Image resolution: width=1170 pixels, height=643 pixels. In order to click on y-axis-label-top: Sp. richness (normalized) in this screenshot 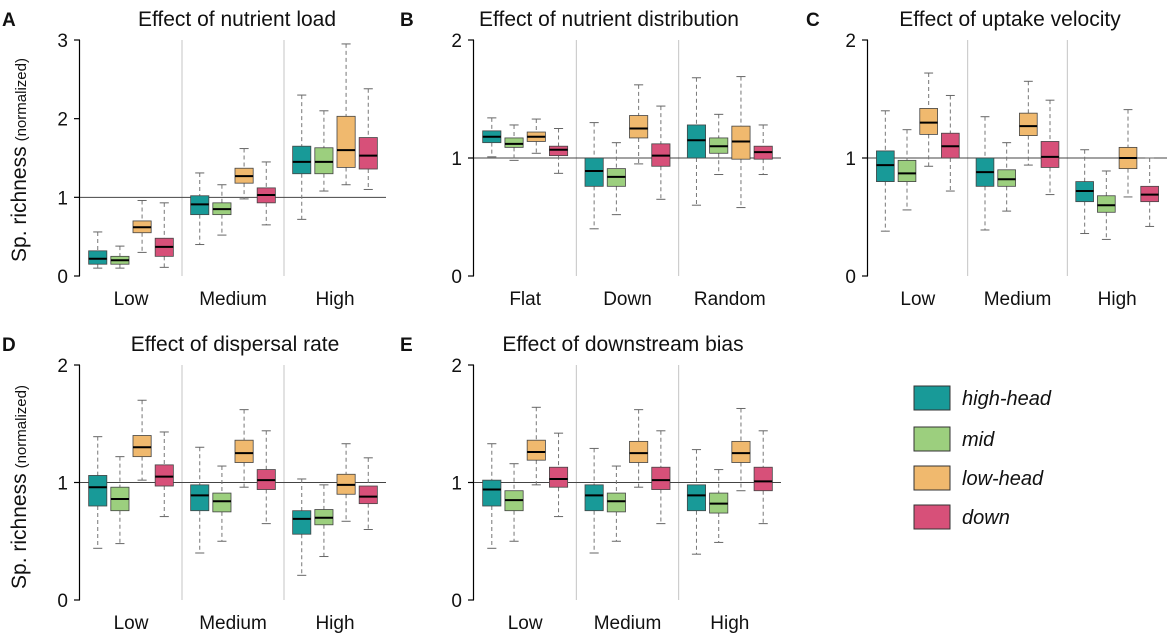, I will do `click(19, 160)`.